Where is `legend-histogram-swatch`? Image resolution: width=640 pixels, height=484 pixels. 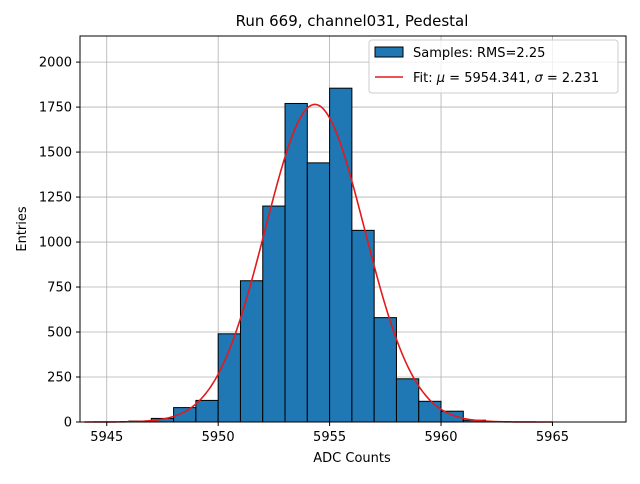 legend-histogram-swatch is located at coordinates (389, 52).